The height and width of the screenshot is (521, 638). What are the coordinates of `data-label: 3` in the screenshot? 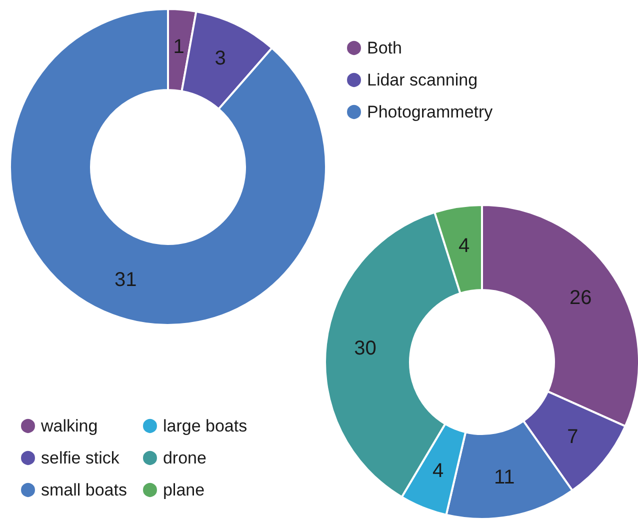 It's located at (220, 58).